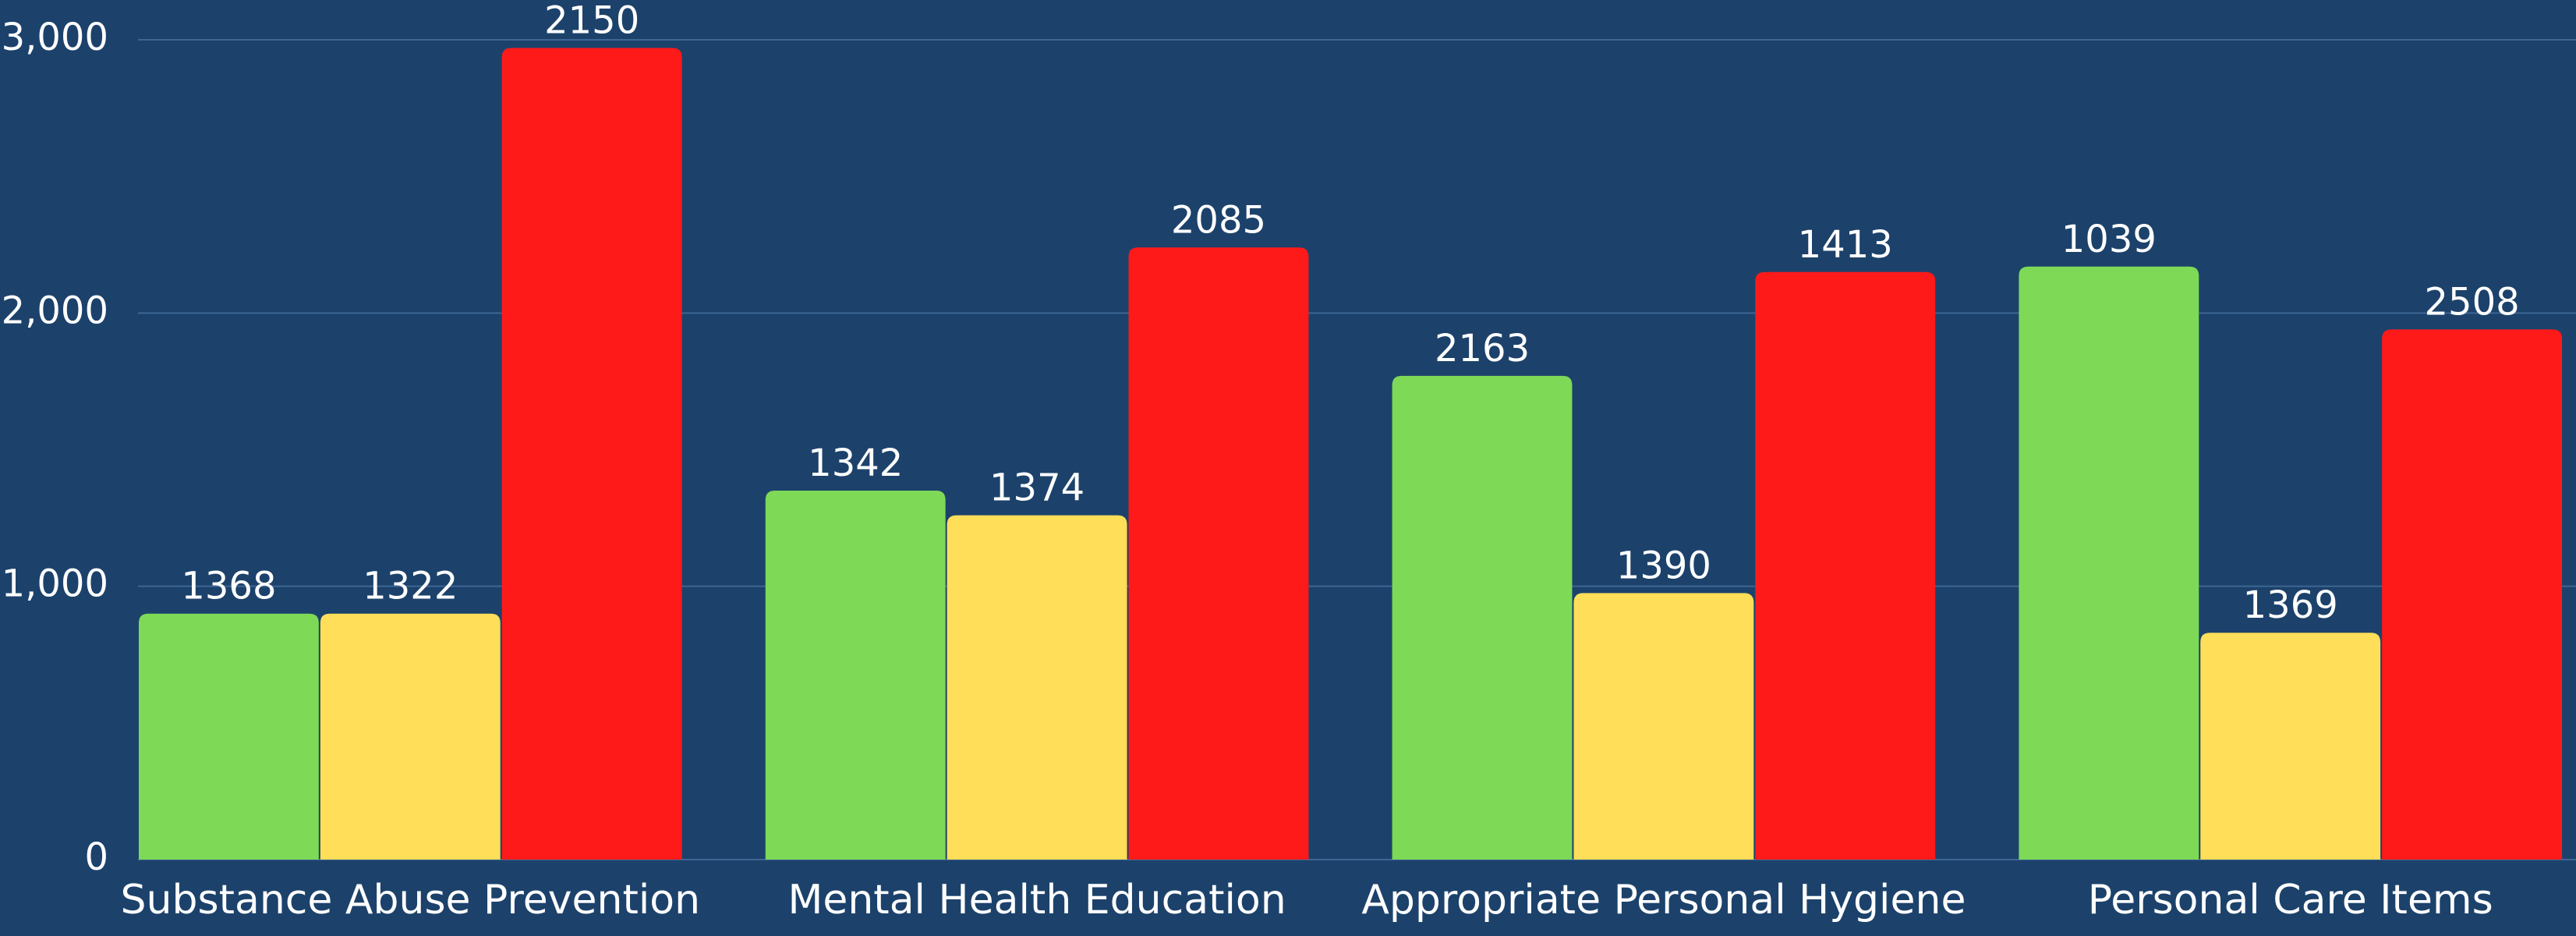  Describe the element at coordinates (2290, 605) in the screenshot. I see `data-label: 1369` at that location.